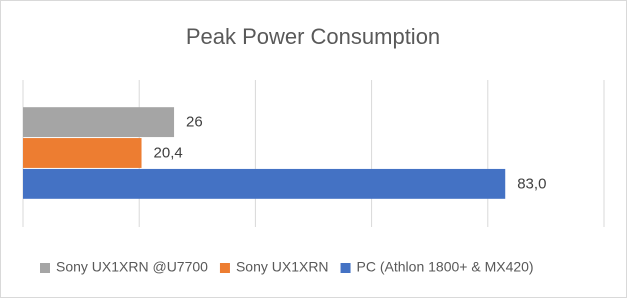 This screenshot has width=627, height=298. What do you see at coordinates (168, 152) in the screenshot?
I see `data-label: 20,4` at bounding box center [168, 152].